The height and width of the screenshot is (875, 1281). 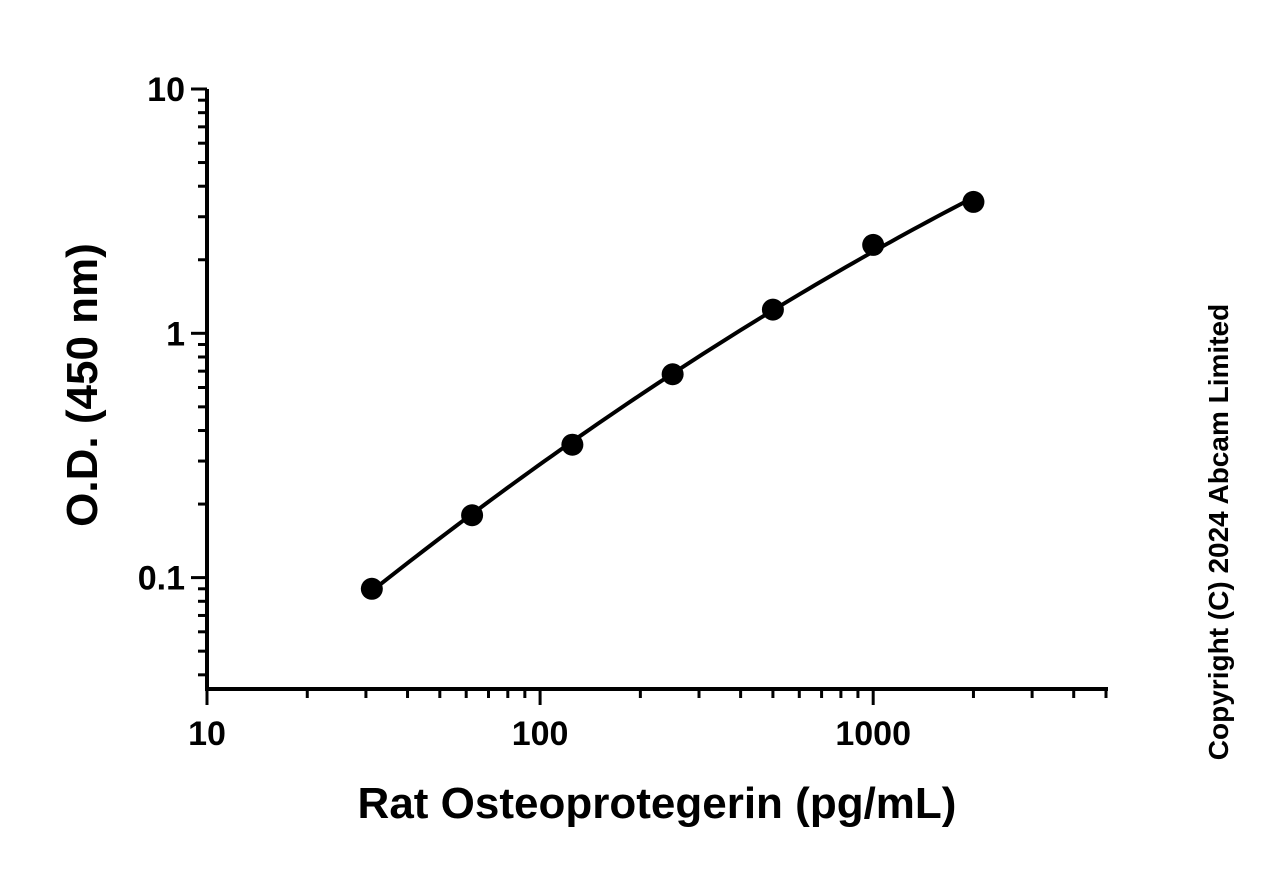 I want to click on x-tick-label: 1000, so click(x=873, y=734).